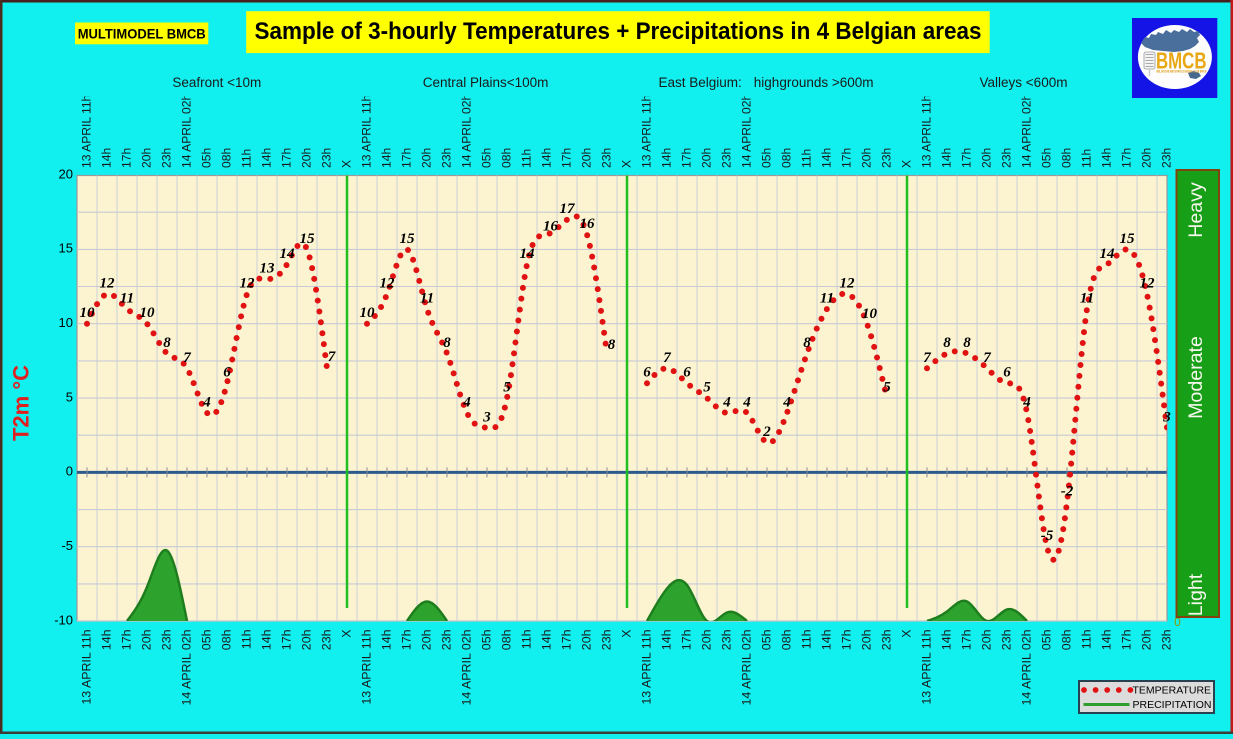 The image size is (1233, 739). I want to click on svg-text: Heavy, so click(1196, 210).